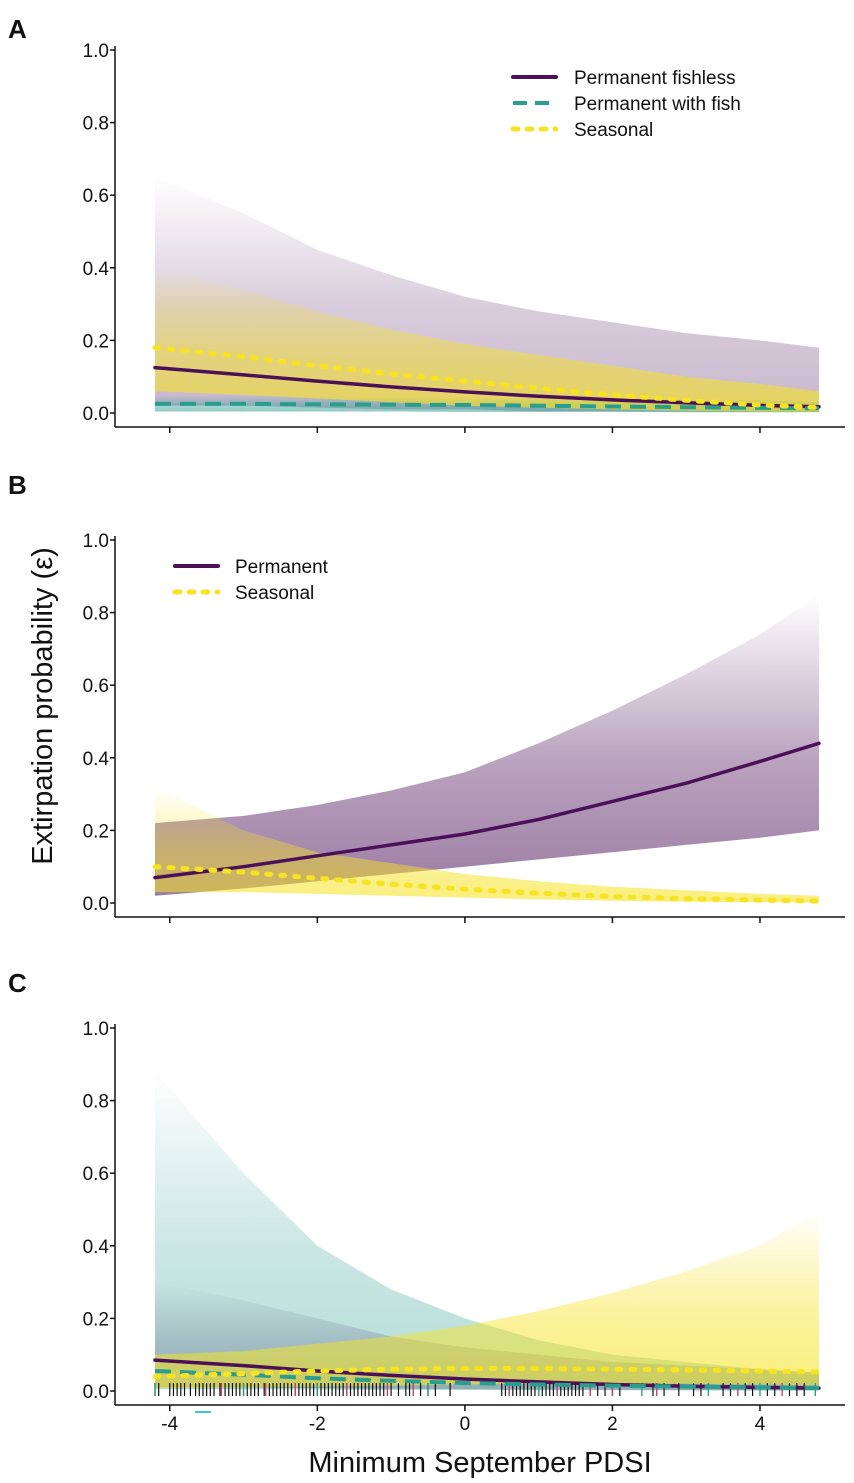 This screenshot has width=854, height=1483. I want to click on band-c-seasonal, so click(487, 1299).